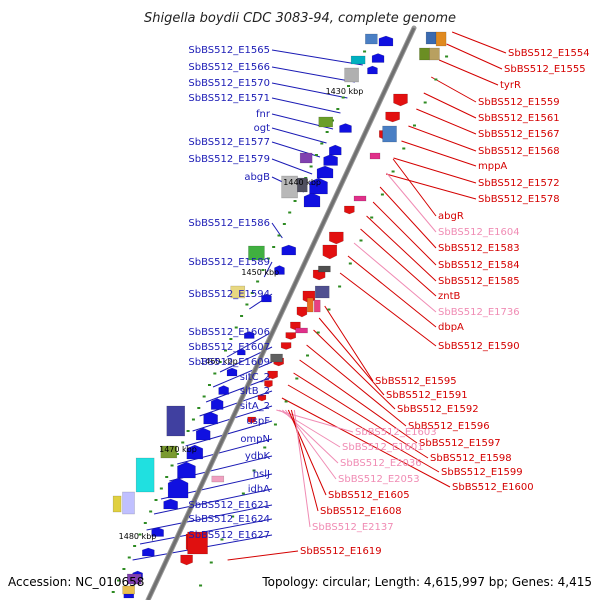  Describe the element at coordinates (229, 362) in the screenshot. I see `gene-label-left: SbBS512_E1609` at that location.